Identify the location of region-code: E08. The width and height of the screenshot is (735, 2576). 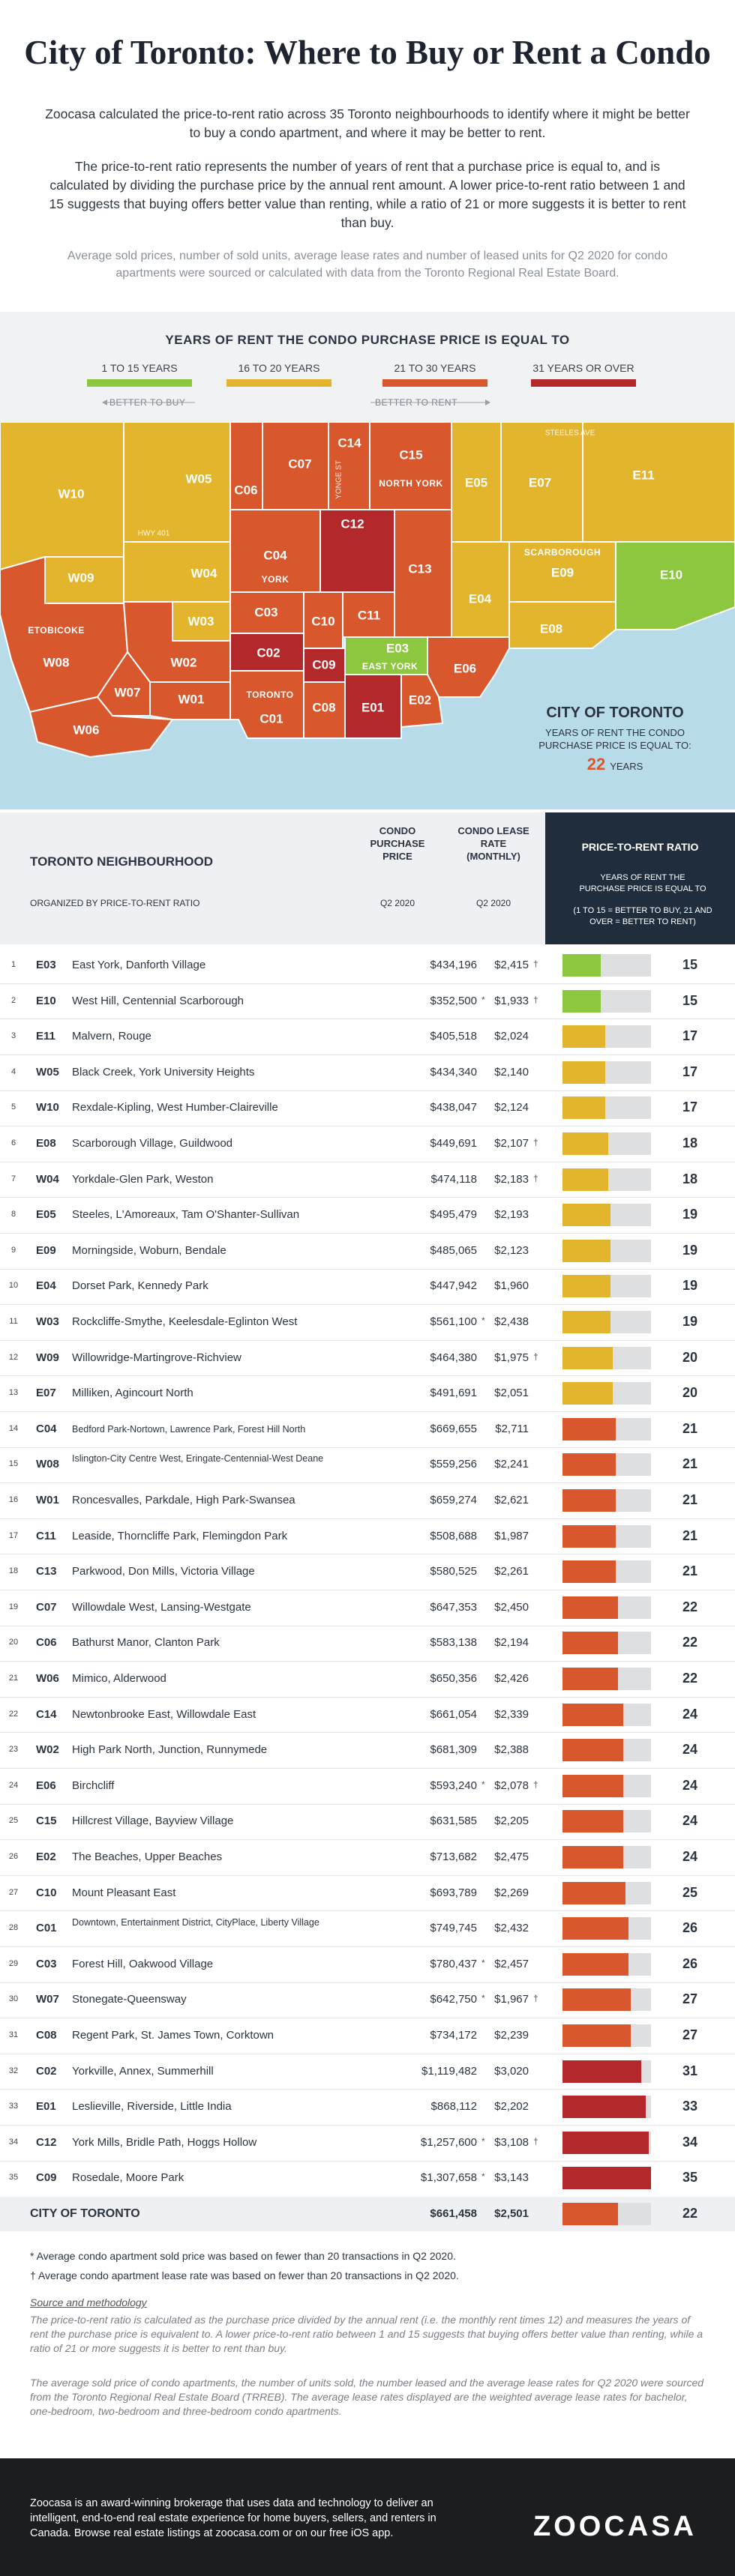
(551, 628).